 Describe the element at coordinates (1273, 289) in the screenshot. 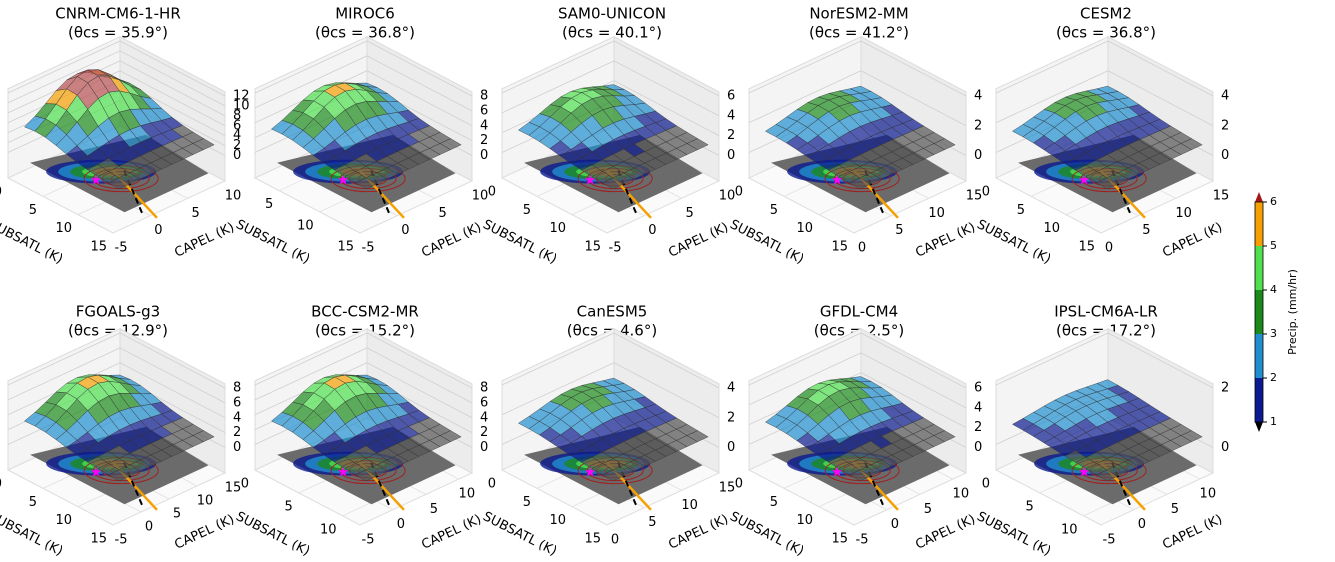

I see `colorbar-tick-label: 4` at that location.